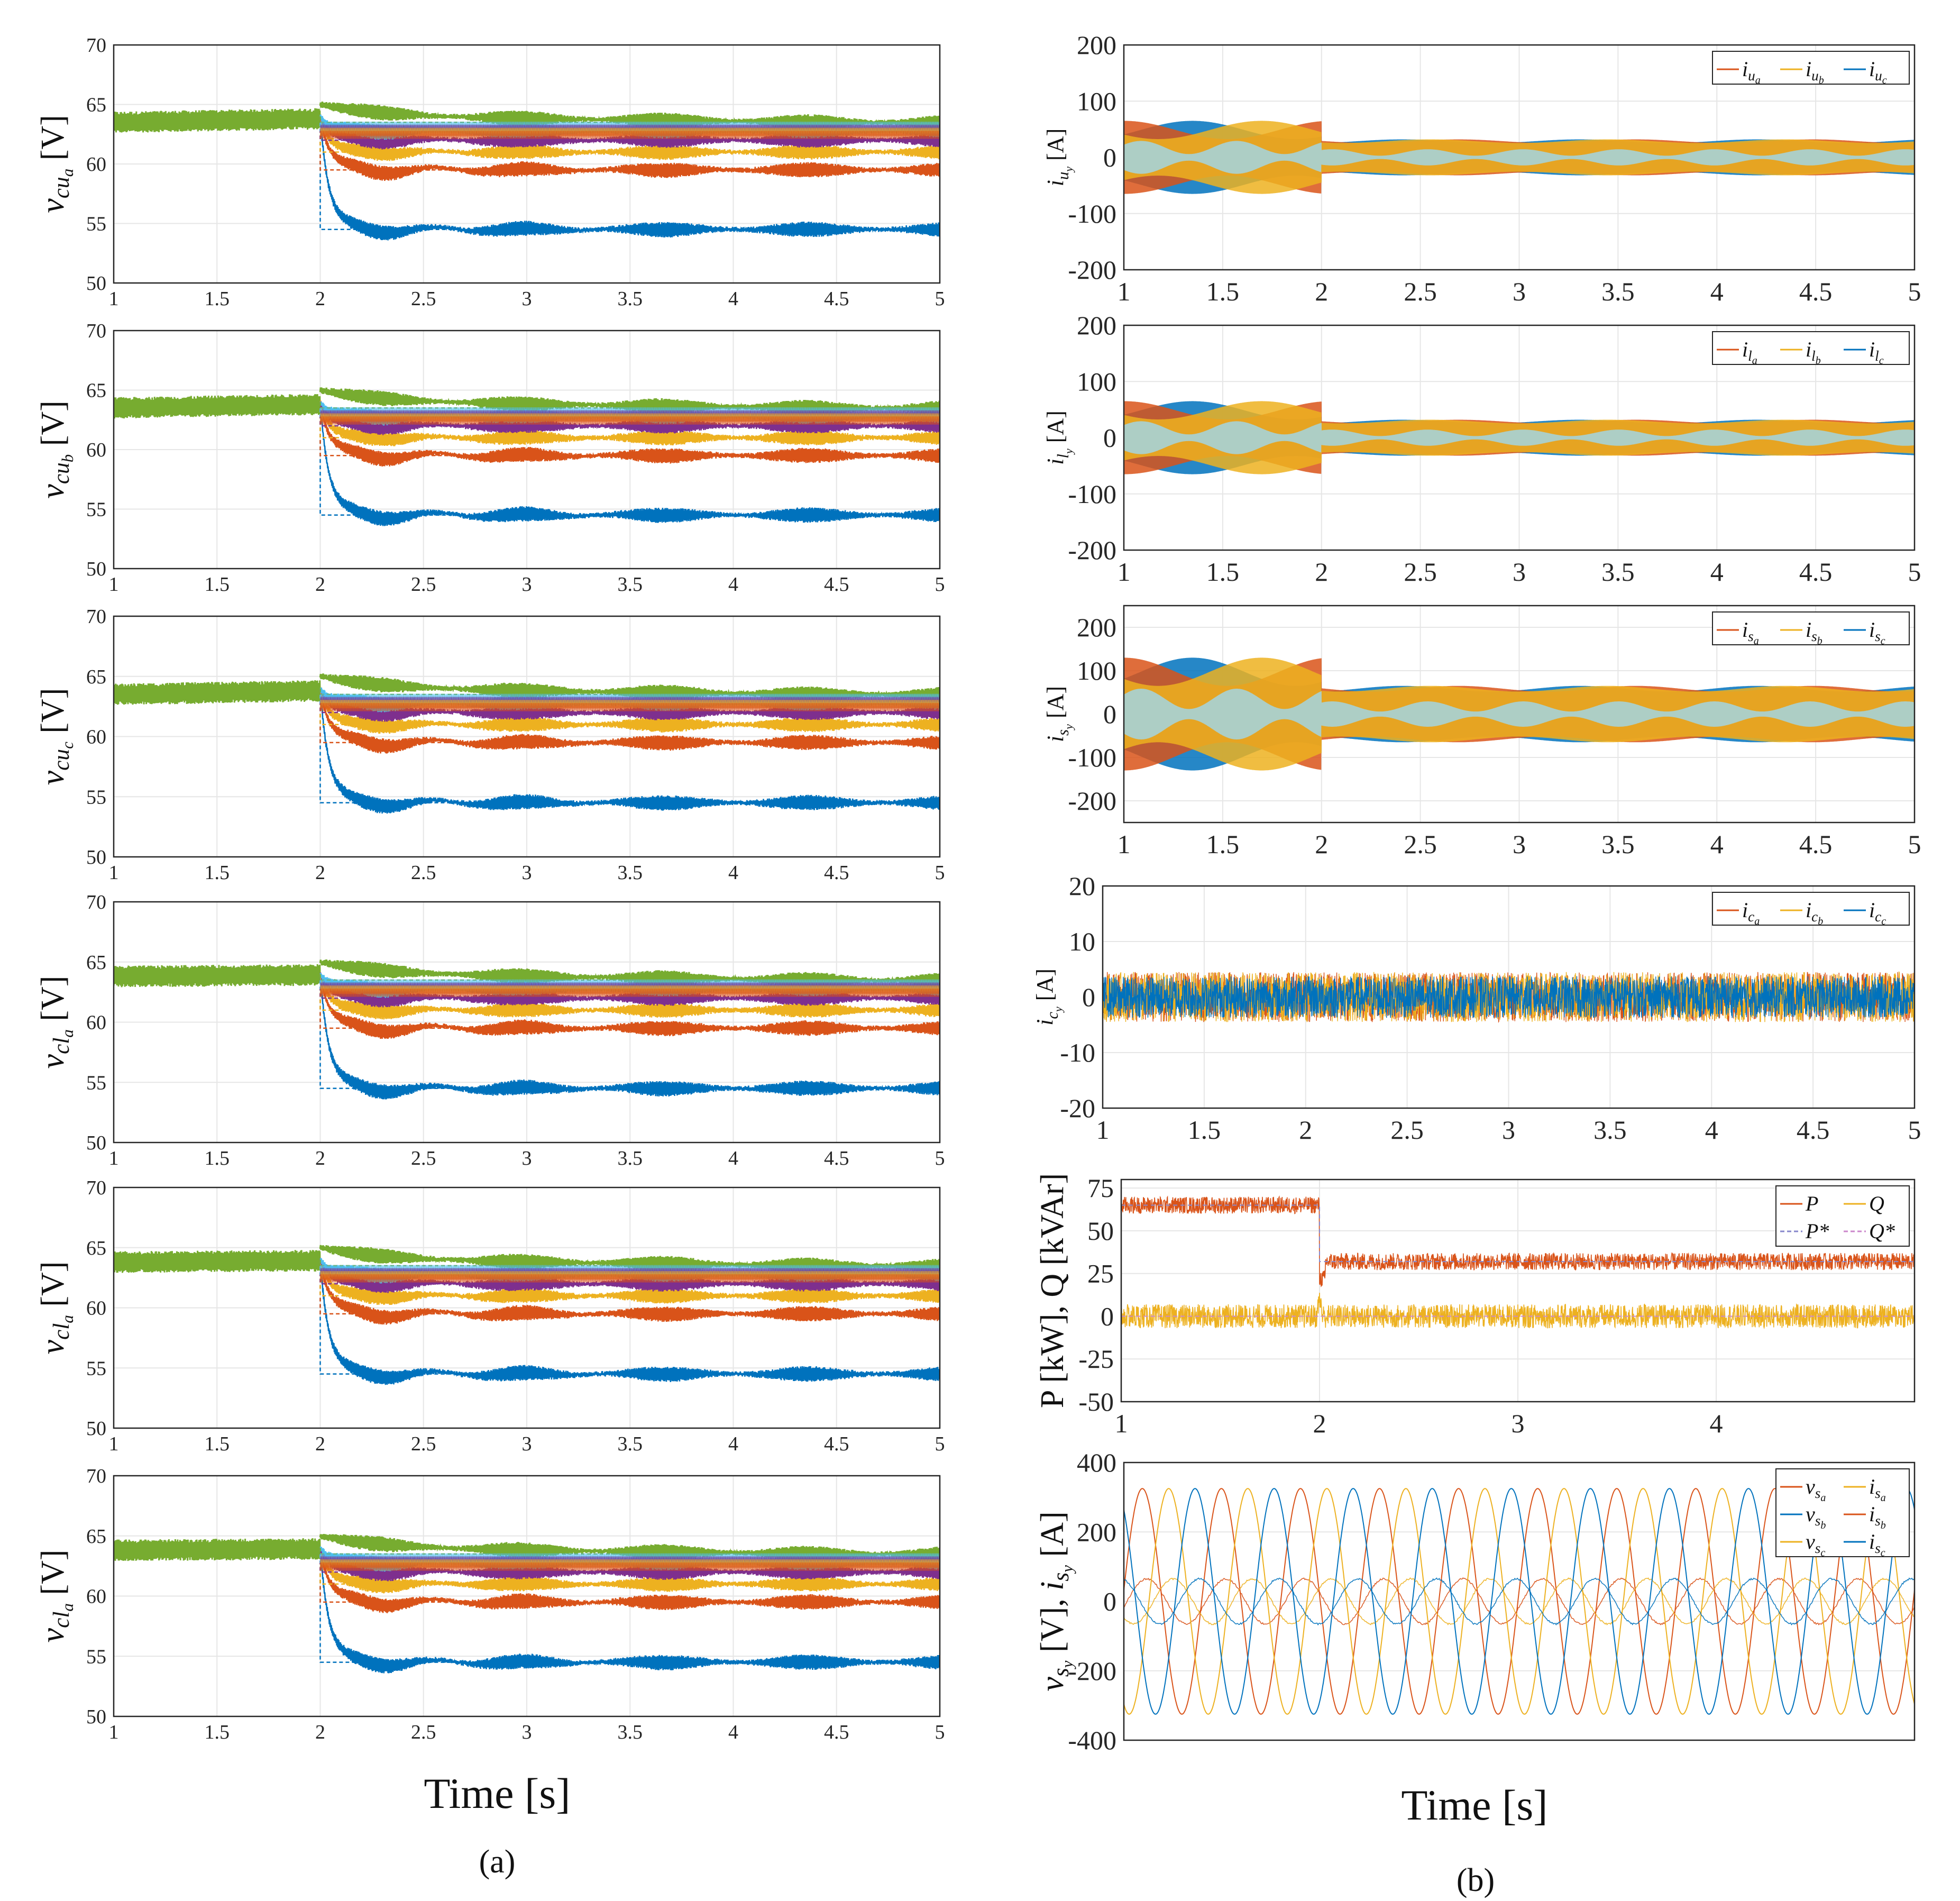 The height and width of the screenshot is (1901, 1960). I want to click on legend-label: ilb, so click(1813, 352).